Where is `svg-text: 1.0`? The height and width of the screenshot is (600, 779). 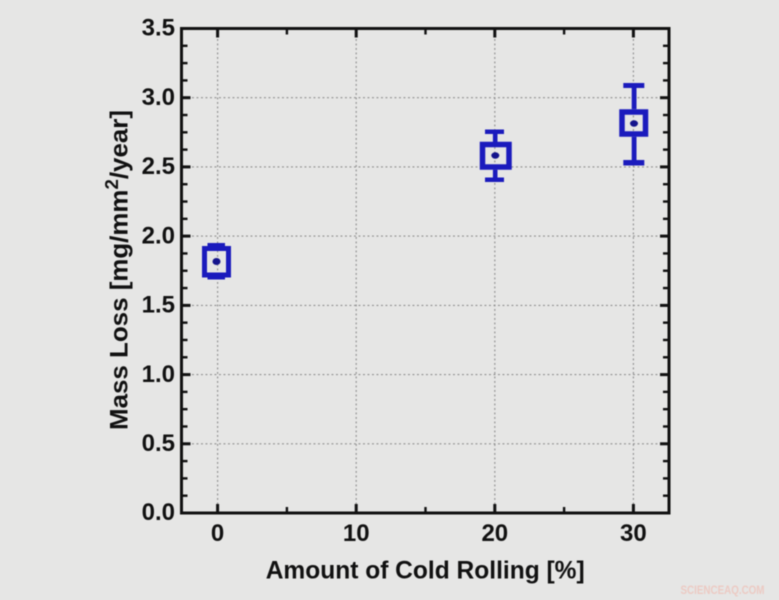 svg-text: 1.0 is located at coordinates (158, 374).